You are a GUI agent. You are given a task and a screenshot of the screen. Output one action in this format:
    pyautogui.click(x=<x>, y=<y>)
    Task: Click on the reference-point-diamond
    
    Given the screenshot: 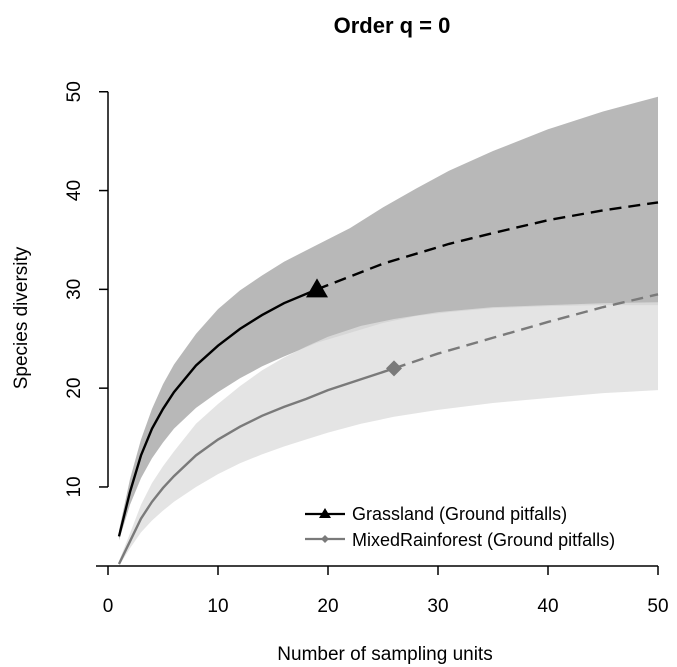 What is the action you would take?
    pyautogui.click(x=394, y=368)
    